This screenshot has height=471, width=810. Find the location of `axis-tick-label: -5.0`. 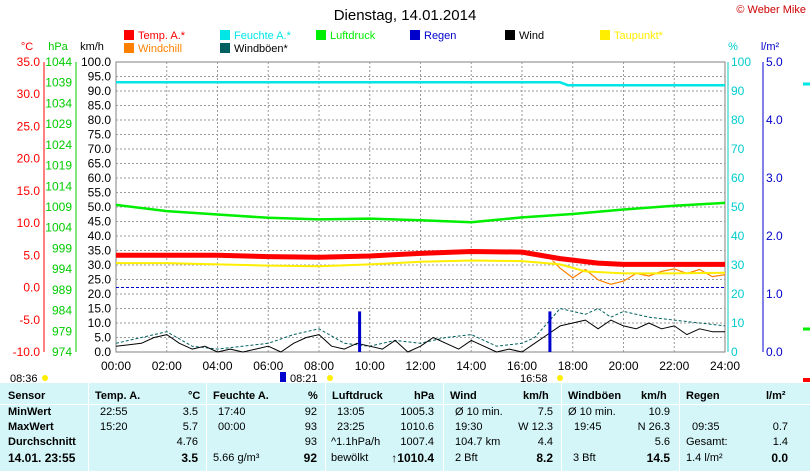

axis-tick-label: -5.0 is located at coordinates (29, 320).